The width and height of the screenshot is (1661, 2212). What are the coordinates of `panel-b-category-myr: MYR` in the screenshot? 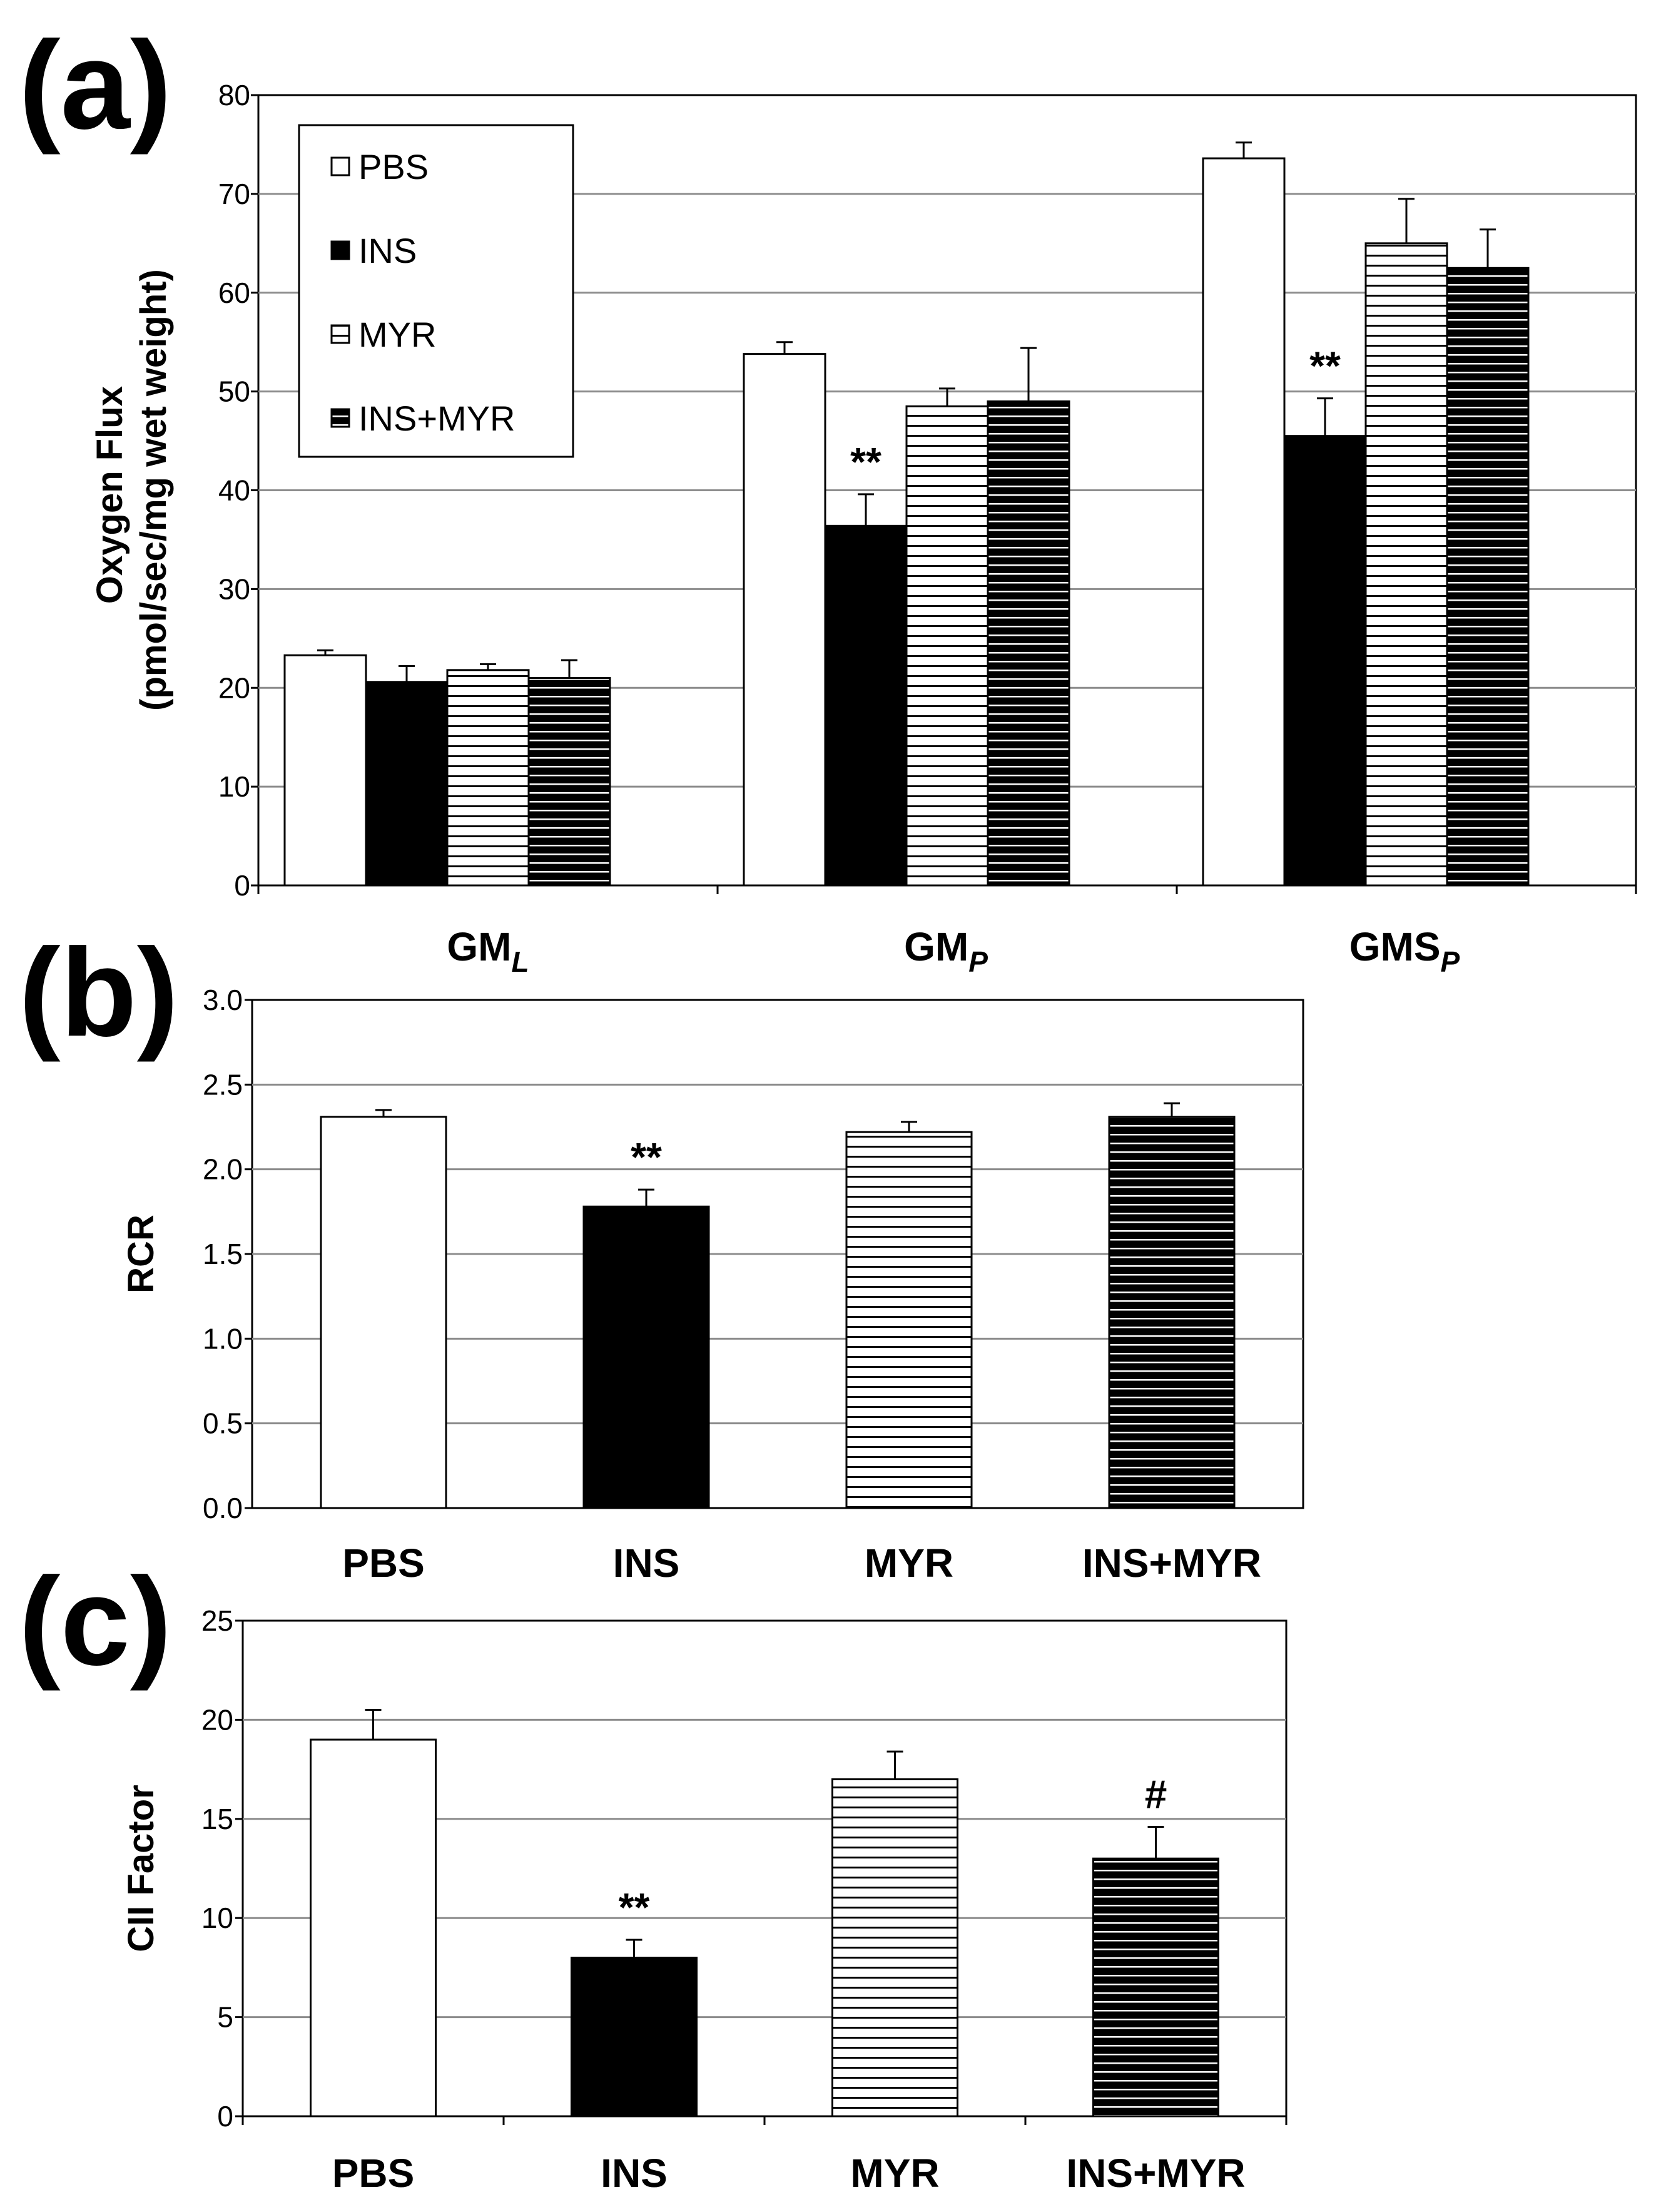 It's located at (909, 1563).